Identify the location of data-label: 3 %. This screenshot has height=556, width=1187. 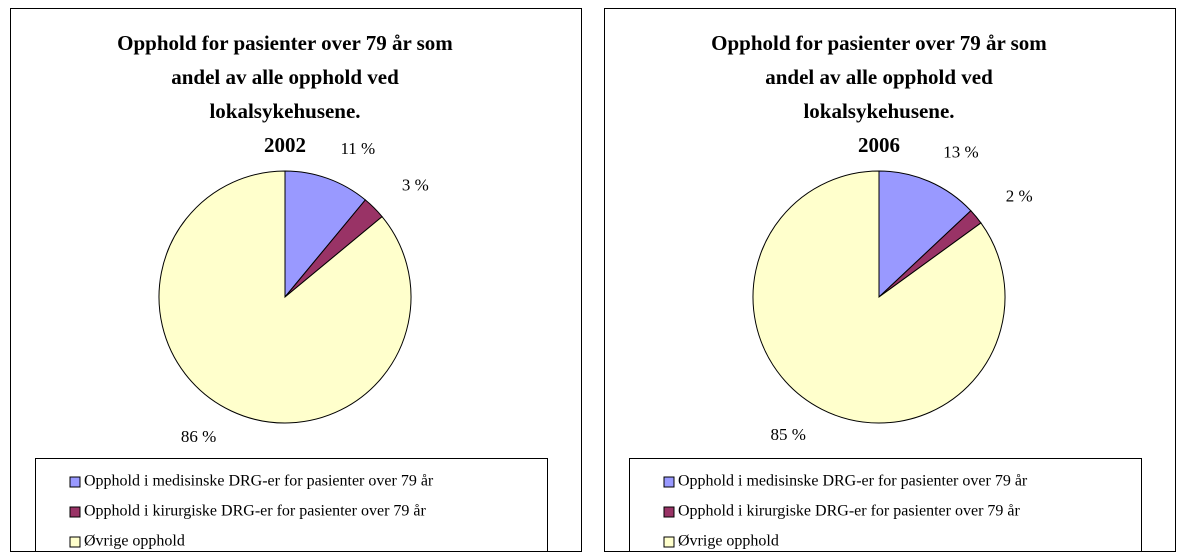
(415, 185).